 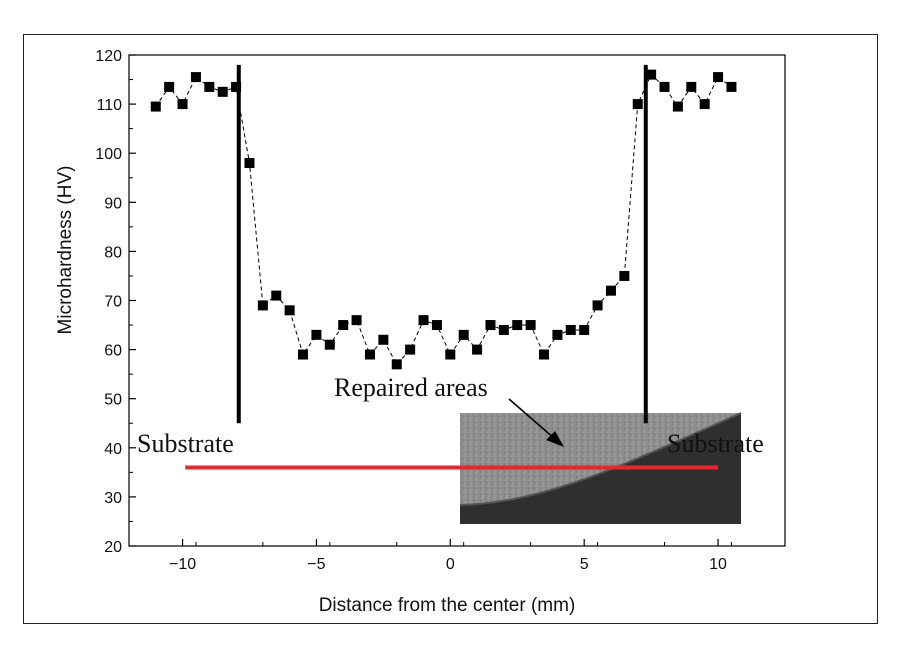 I want to click on y-tick-label: 110, so click(x=109, y=105).